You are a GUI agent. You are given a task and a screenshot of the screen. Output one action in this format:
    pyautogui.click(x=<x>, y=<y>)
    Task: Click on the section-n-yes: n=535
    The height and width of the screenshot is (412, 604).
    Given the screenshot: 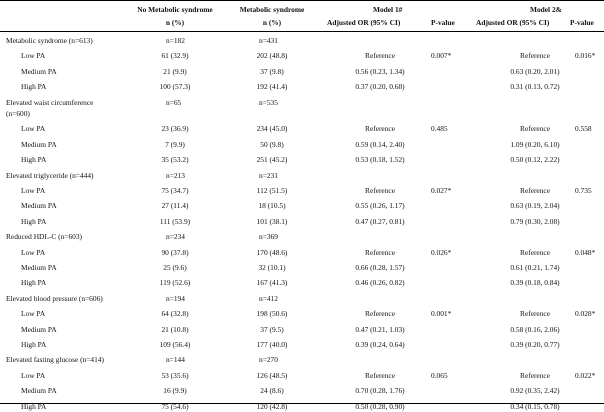 What is the action you would take?
    pyautogui.click(x=268, y=102)
    